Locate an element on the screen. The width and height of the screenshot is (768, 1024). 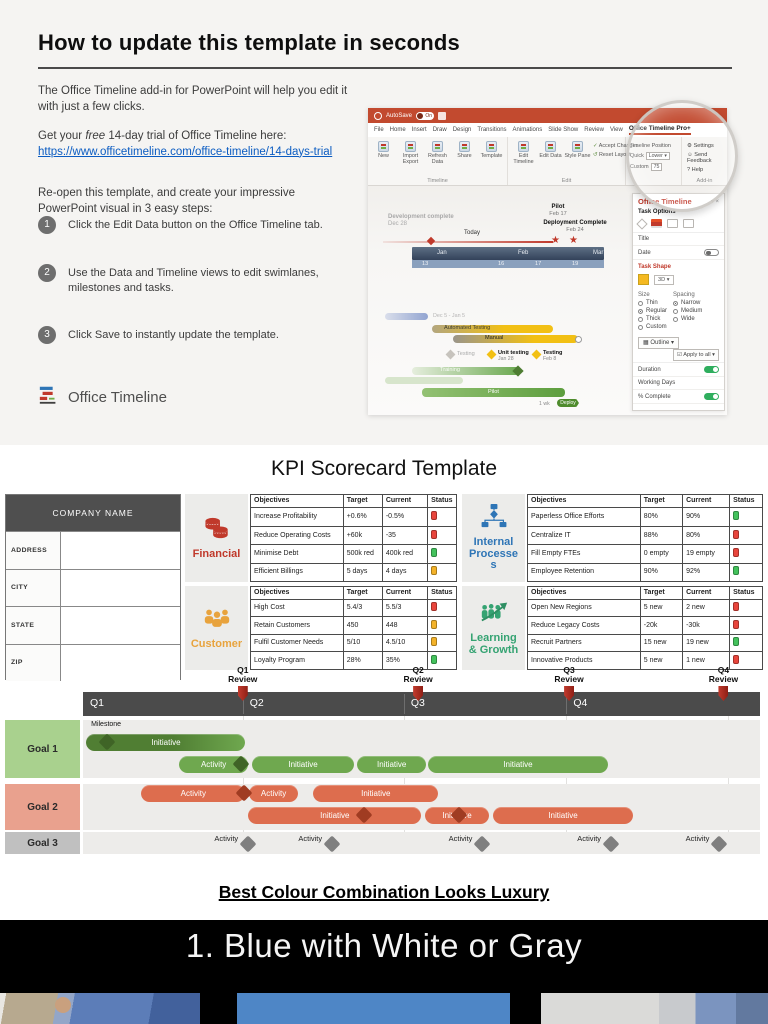
ribbon-button-reset-layout: ↺ Reset Layout is located at coordinates (612, 155).